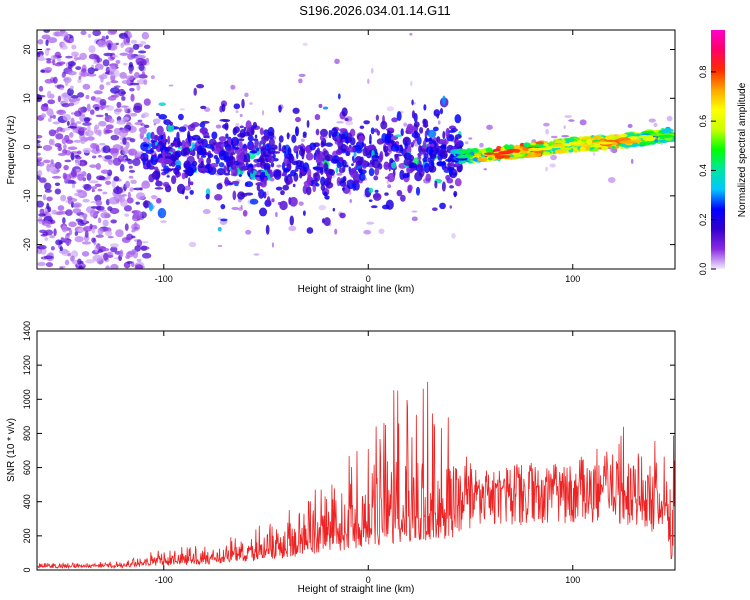 The image size is (750, 600). What do you see at coordinates (368, 580) in the screenshot?
I see `snr-x-tick-label: 0` at bounding box center [368, 580].